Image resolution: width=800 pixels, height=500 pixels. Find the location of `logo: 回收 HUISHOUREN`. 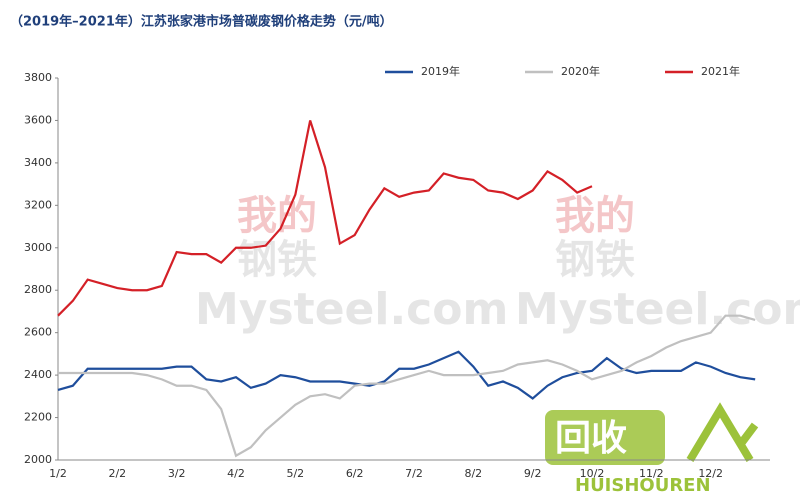

logo: 回收 HUISHOUREN is located at coordinates (652, 449).